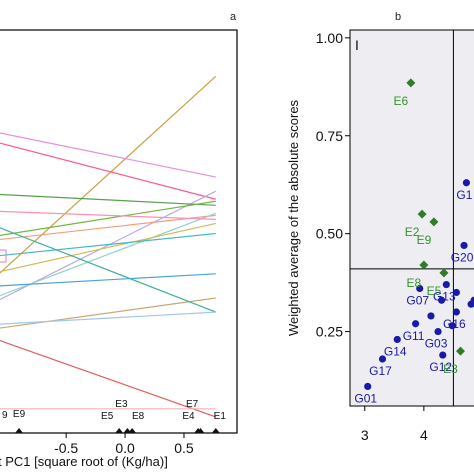  What do you see at coordinates (440, 367) in the screenshot?
I see `panel-b-genotype-label: G12` at bounding box center [440, 367].